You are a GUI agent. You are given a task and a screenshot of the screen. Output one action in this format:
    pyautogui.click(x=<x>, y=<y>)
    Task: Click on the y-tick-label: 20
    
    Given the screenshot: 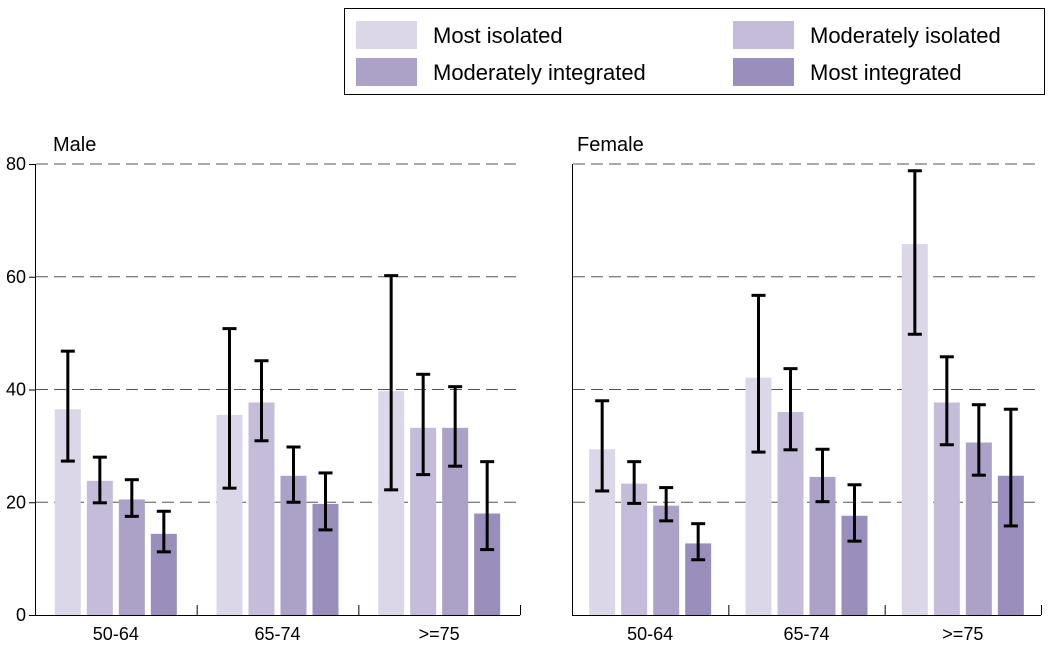 What is the action you would take?
    pyautogui.click(x=16, y=502)
    